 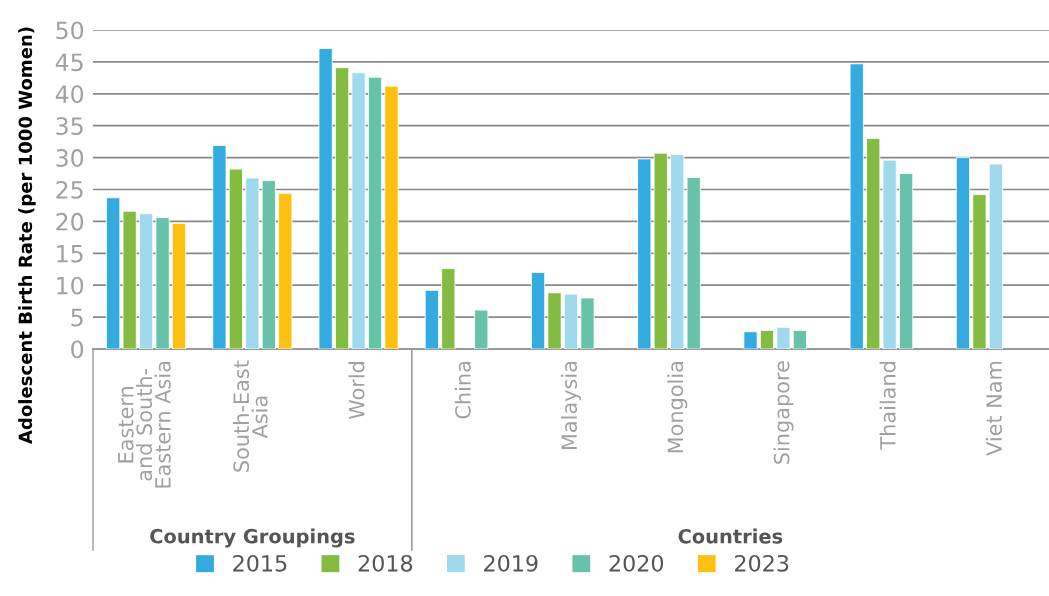 What do you see at coordinates (69, 126) in the screenshot?
I see `y-tick-label: 35` at bounding box center [69, 126].